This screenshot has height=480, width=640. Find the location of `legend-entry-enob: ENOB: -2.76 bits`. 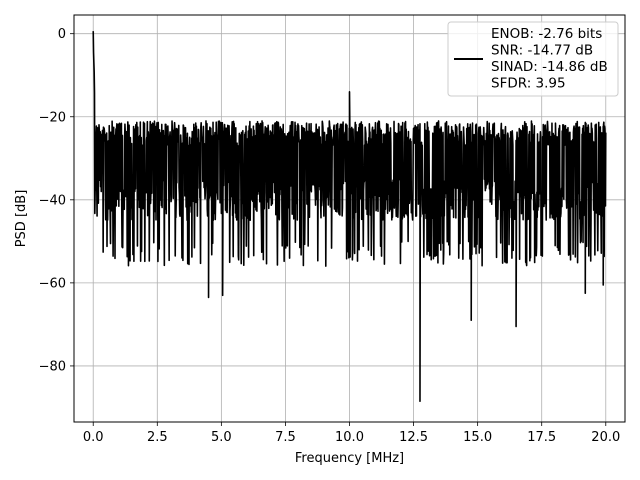

legend-entry-enob: ENOB: -2.76 bits is located at coordinates (546, 34).